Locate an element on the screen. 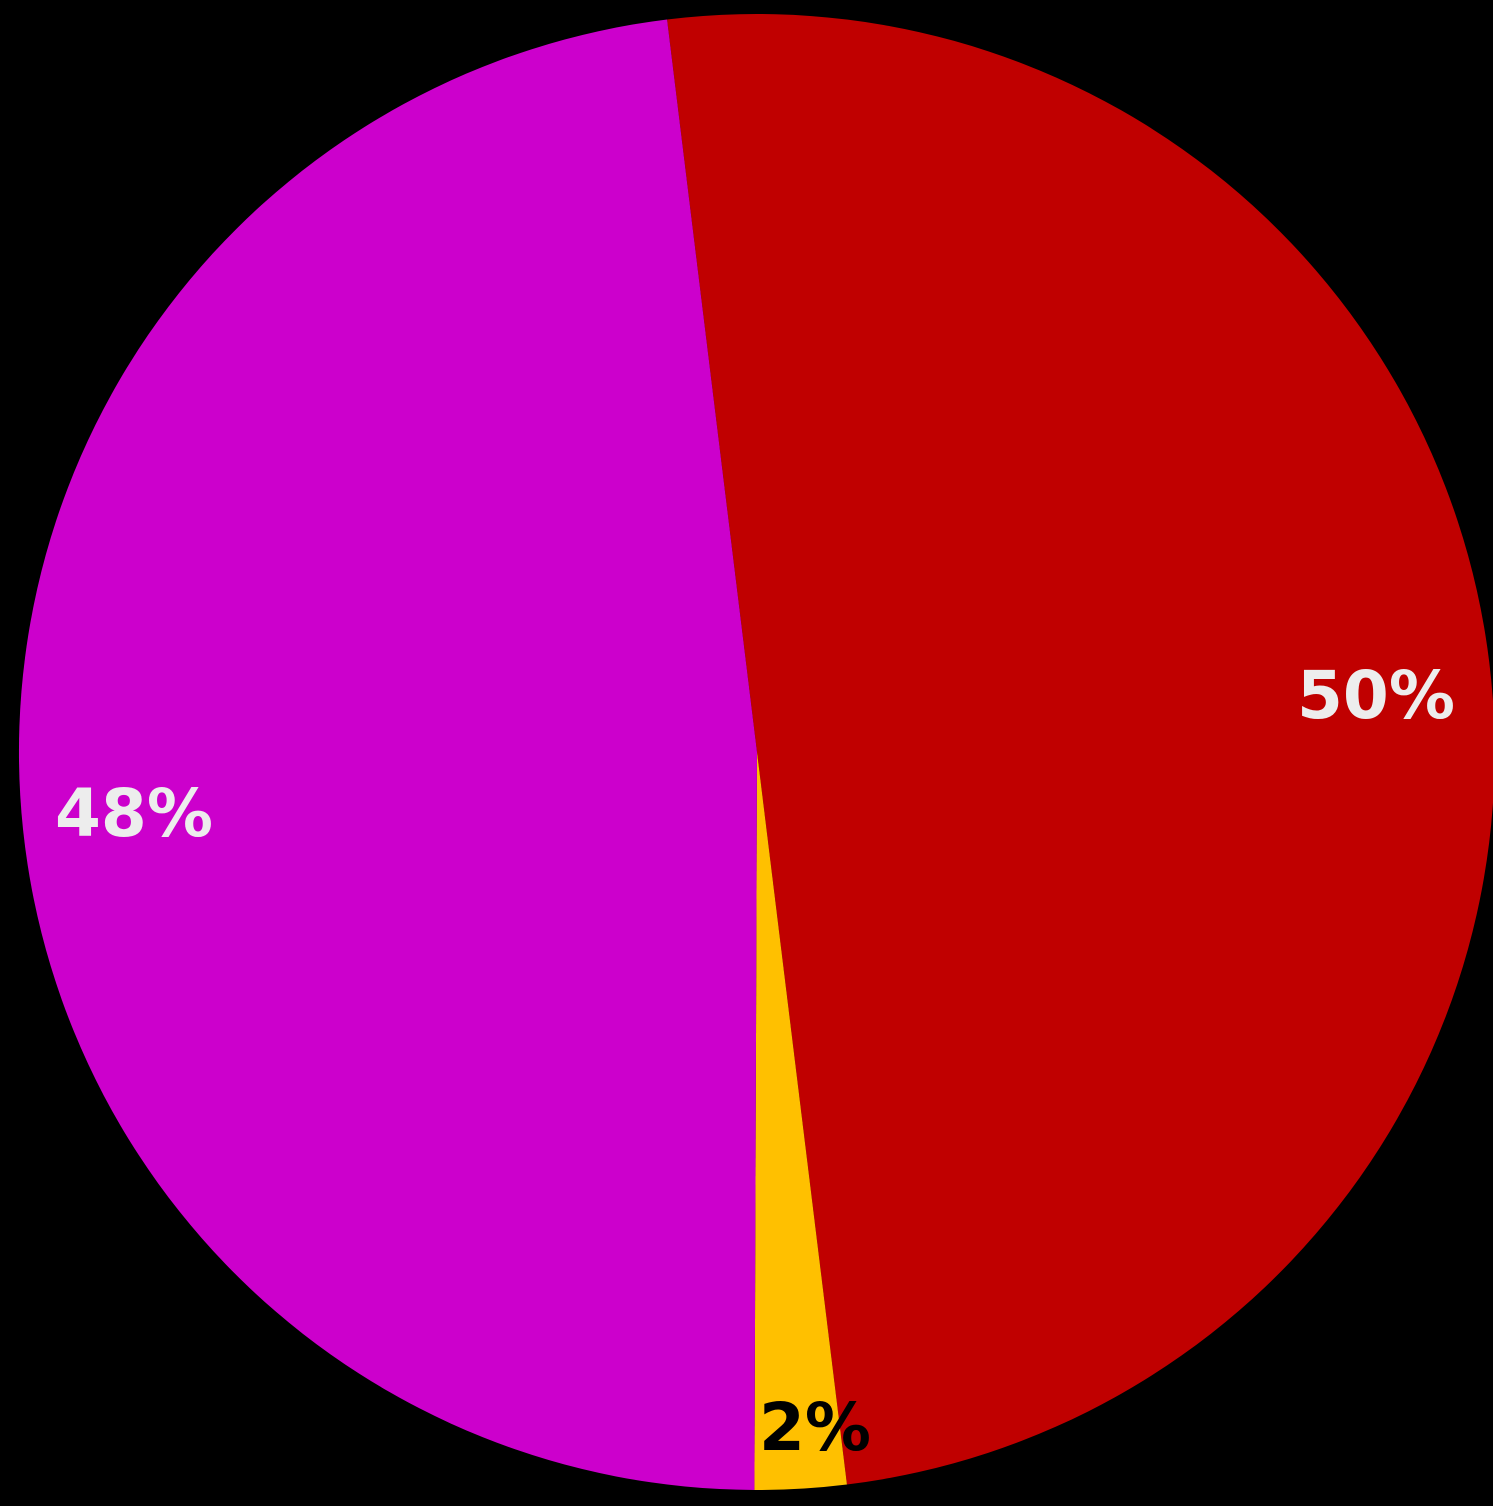 The width and height of the screenshot is (1493, 1506). label-50-percent: 50% is located at coordinates (1376, 695).